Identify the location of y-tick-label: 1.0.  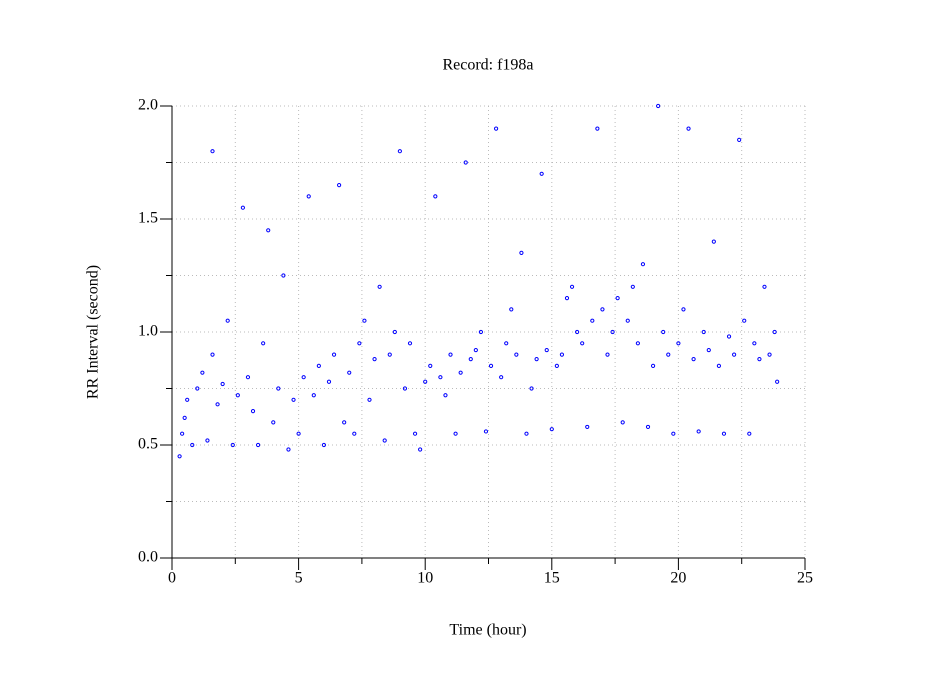
(148, 331).